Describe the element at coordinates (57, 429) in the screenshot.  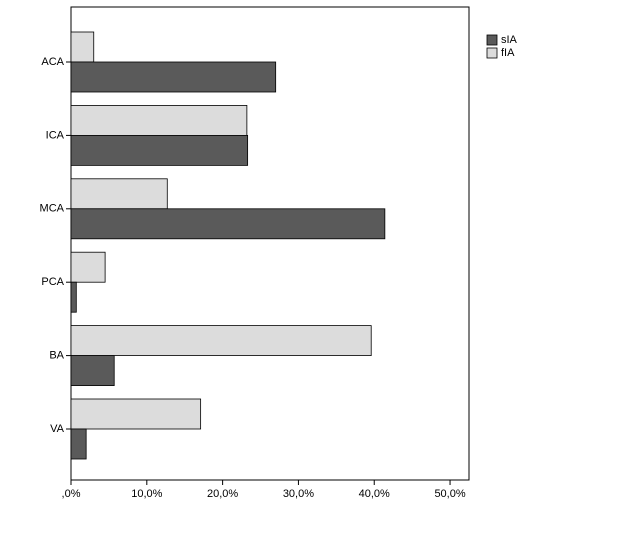
I see `y-tick-label: VA` at that location.